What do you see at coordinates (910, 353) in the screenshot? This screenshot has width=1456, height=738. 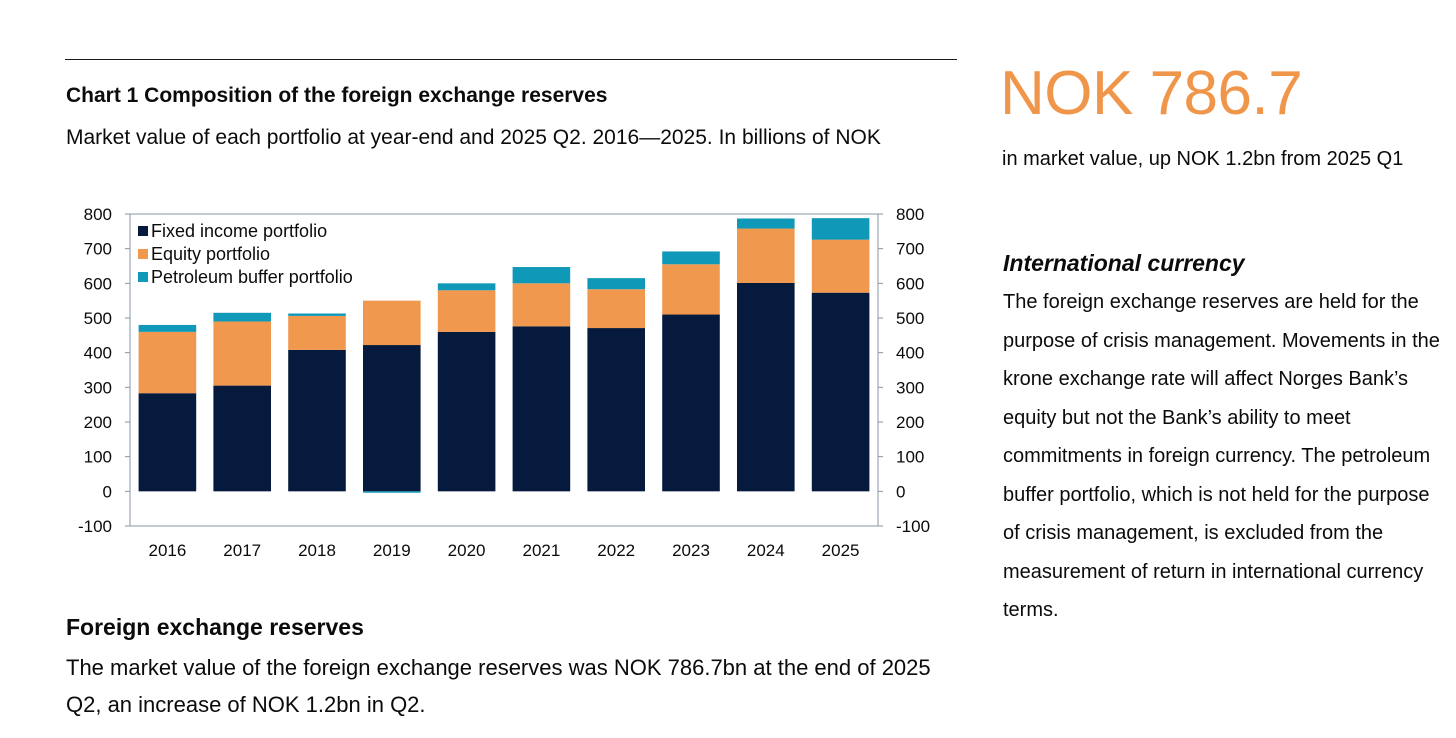 I see `y-tick-label-right: 400` at bounding box center [910, 353].